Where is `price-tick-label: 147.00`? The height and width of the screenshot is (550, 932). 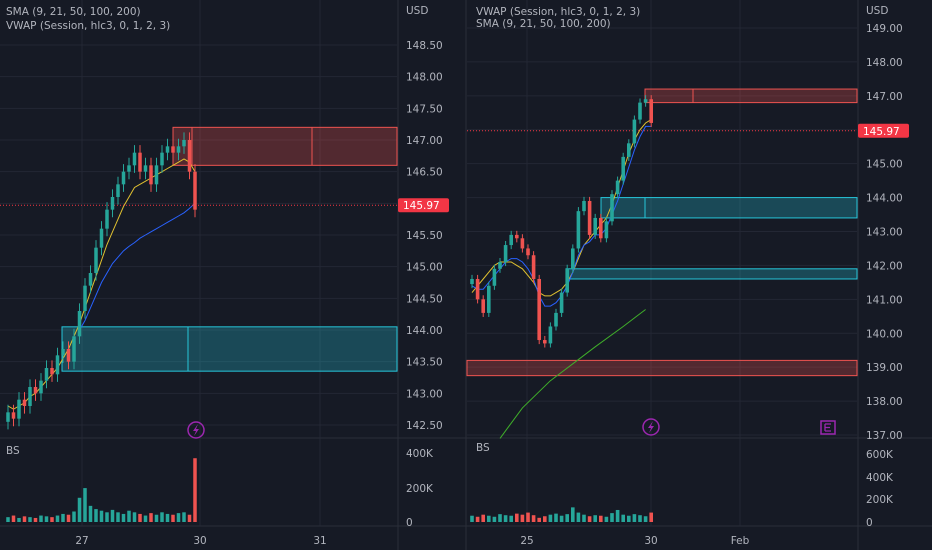
price-tick-label: 147.00 is located at coordinates (424, 141).